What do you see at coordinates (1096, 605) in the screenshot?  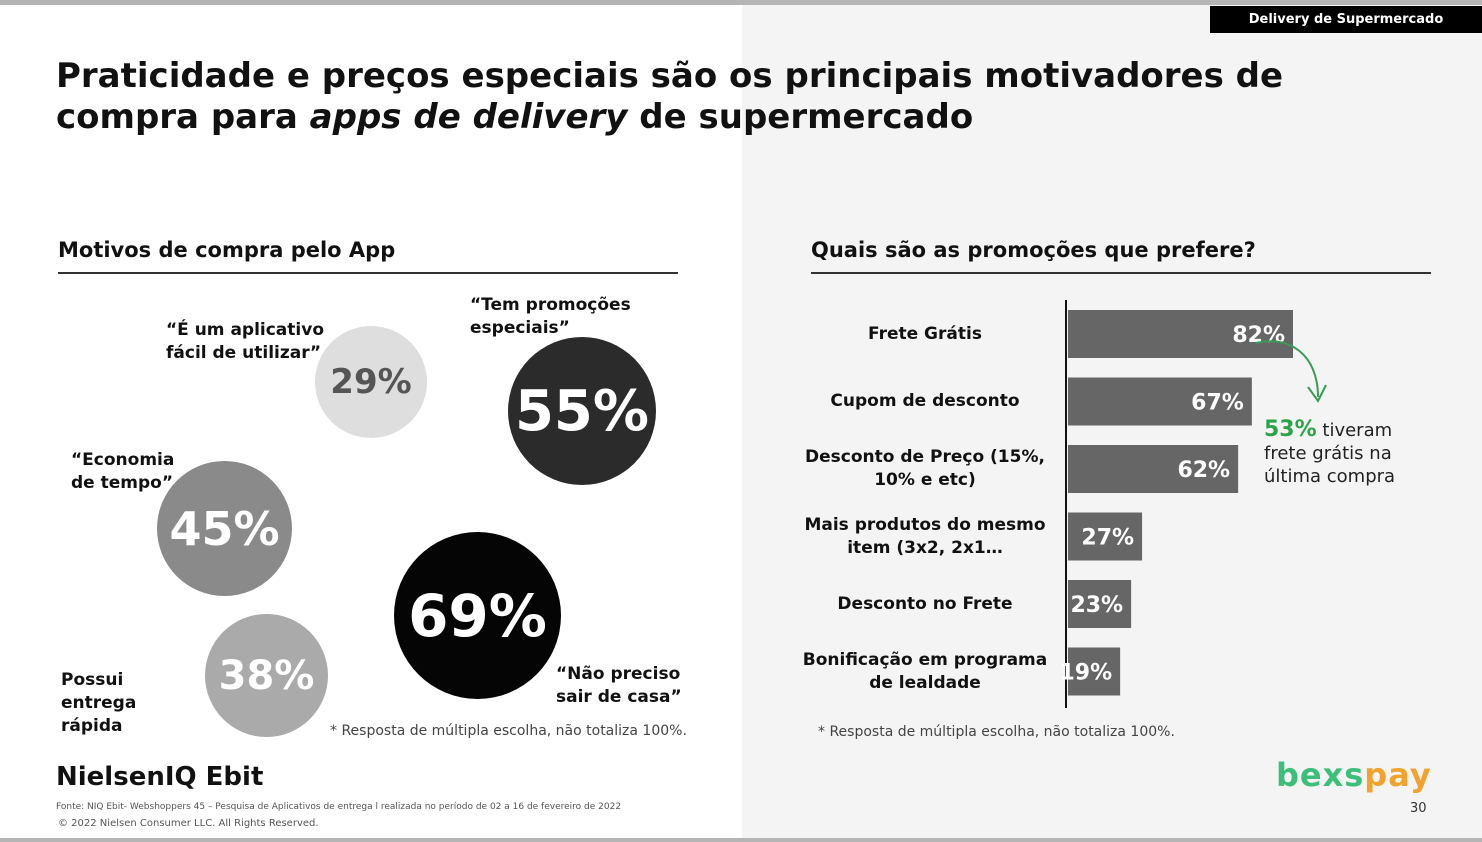 I see `bar-value-label-4: 23%` at bounding box center [1096, 605].